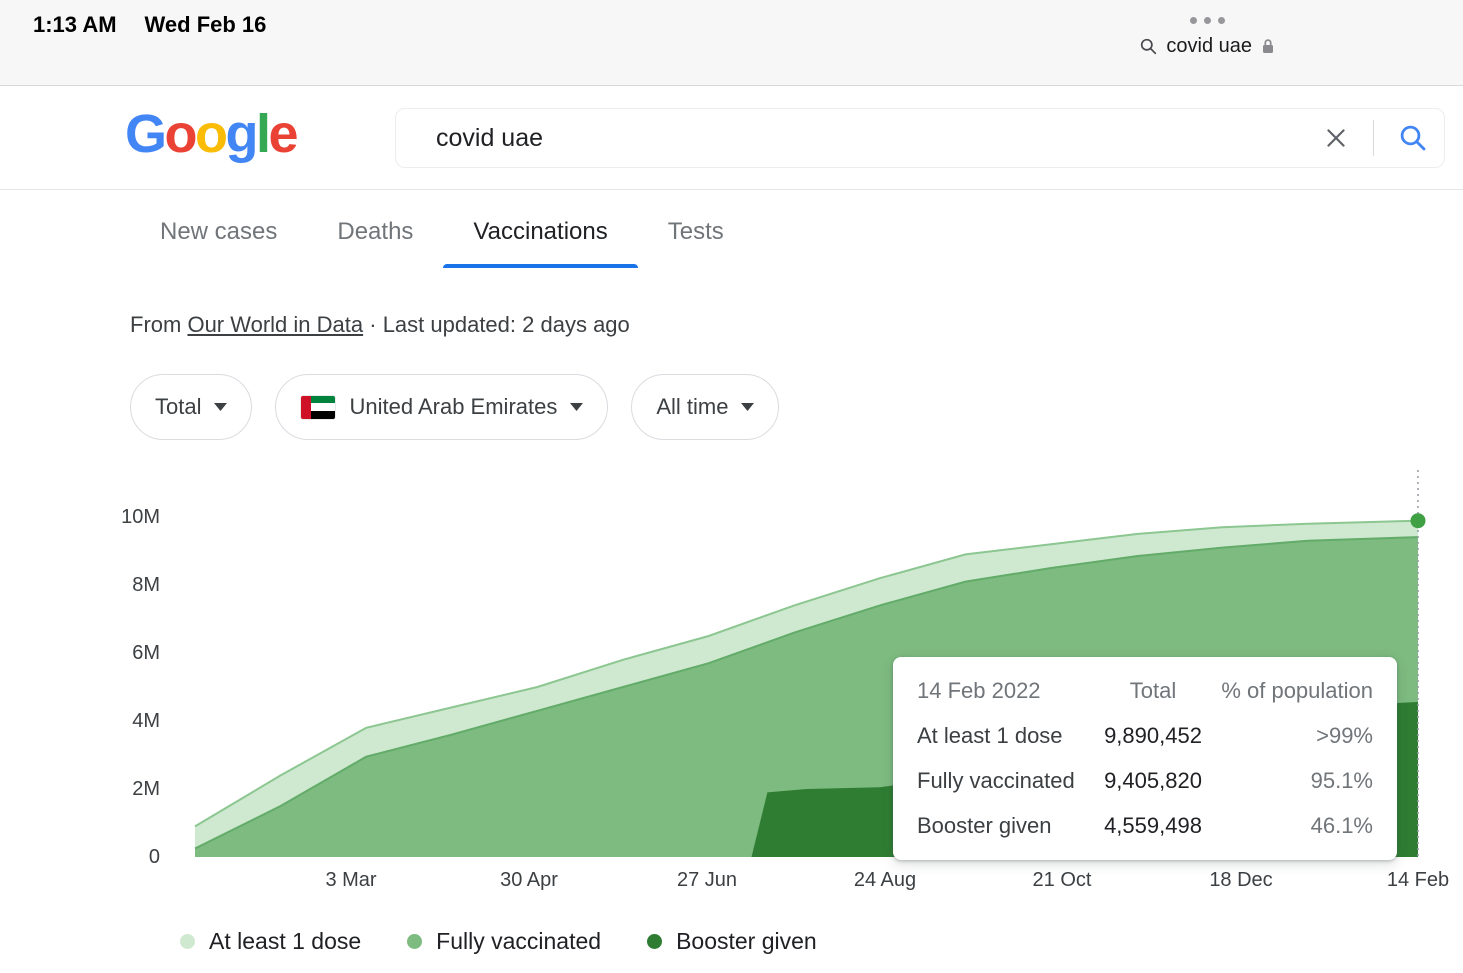  What do you see at coordinates (996, 780) in the screenshot?
I see `tooltip-row-label: Fully vaccinated` at bounding box center [996, 780].